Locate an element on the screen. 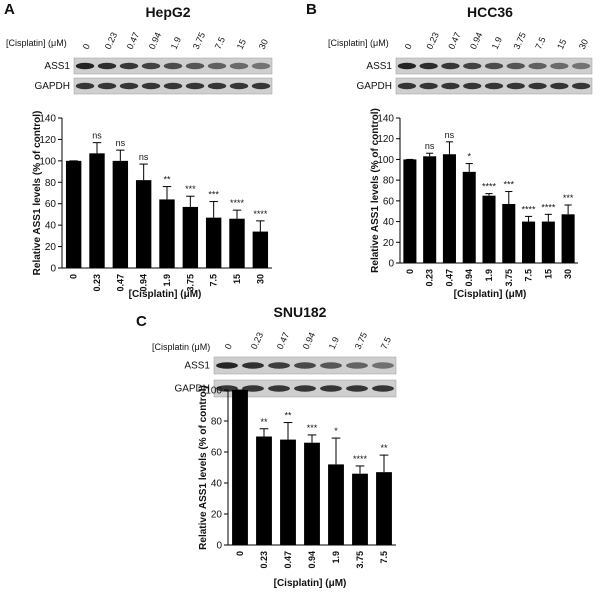  blot-row-label: GAPDH is located at coordinates (374, 86).